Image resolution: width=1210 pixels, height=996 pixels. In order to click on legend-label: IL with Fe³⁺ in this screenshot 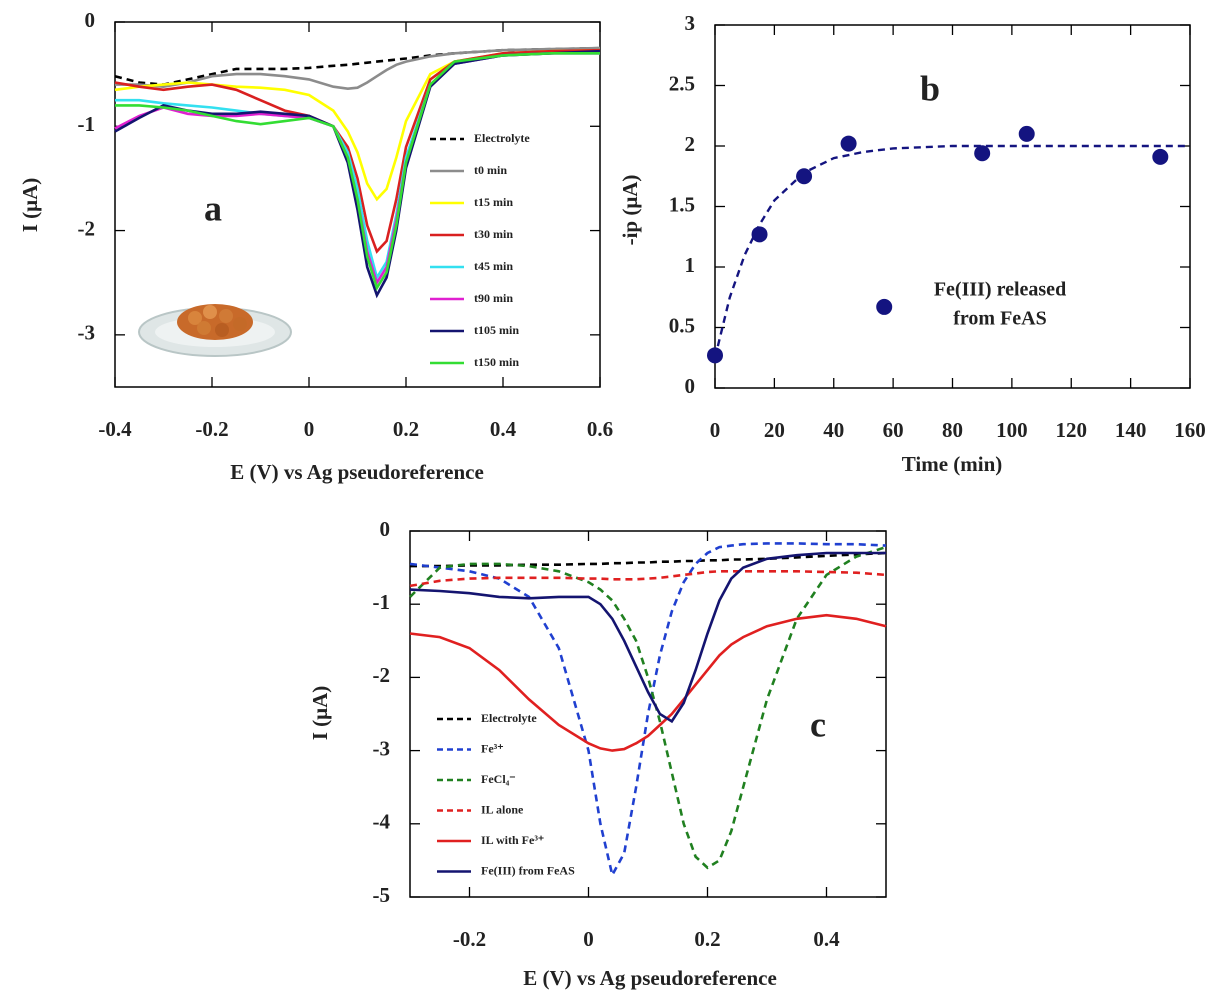, I will do `click(512, 840)`.